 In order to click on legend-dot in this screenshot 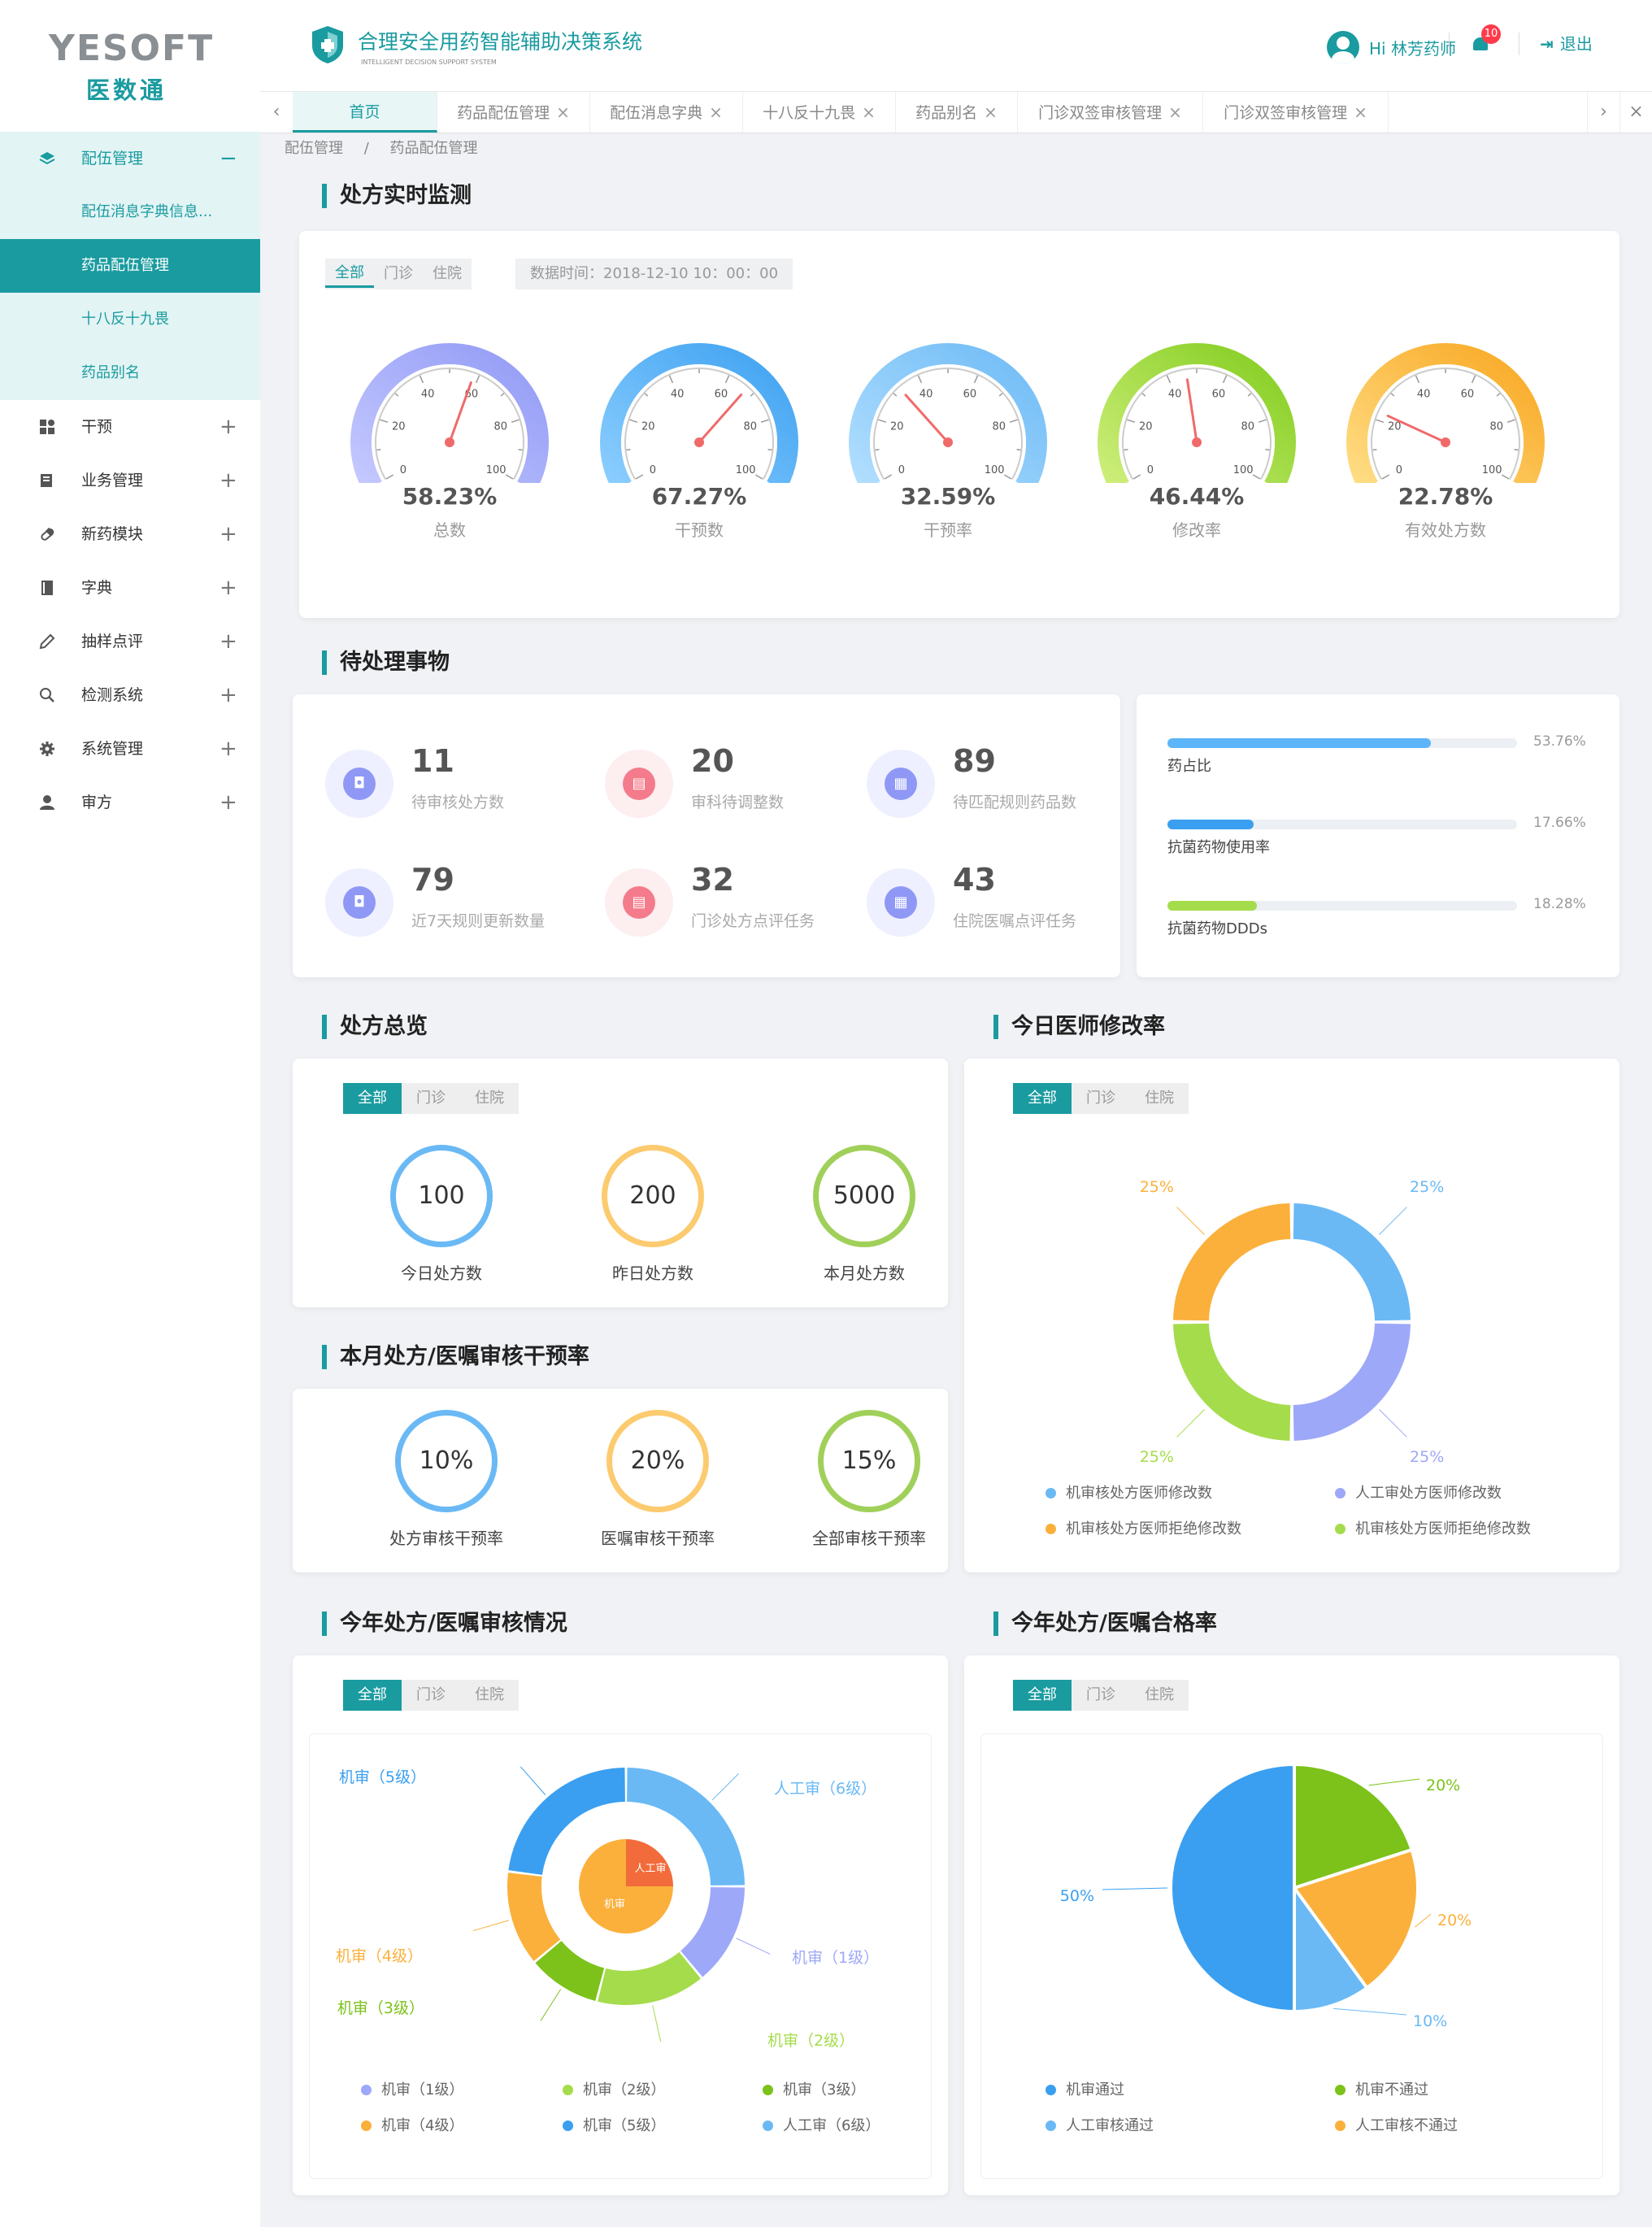, I will do `click(768, 2090)`.